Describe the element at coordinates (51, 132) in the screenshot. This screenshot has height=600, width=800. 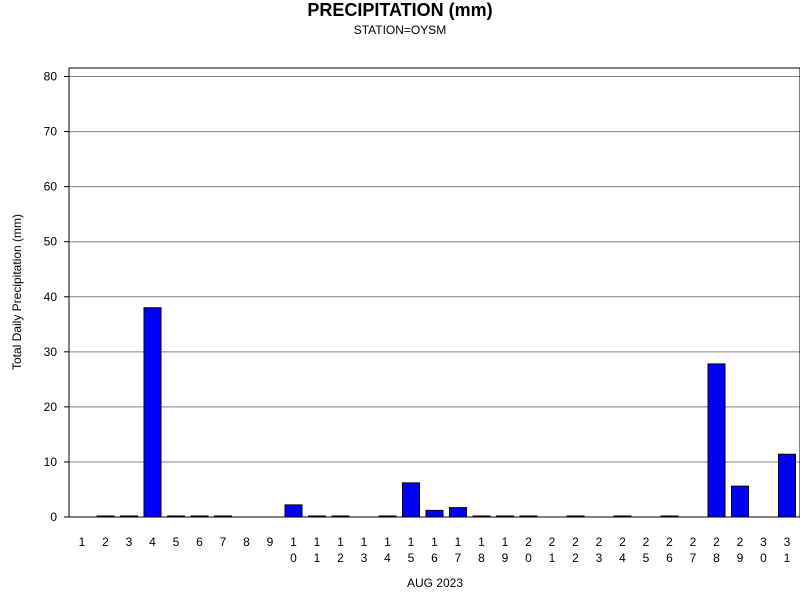
I see `y-tick-label: 70` at that location.